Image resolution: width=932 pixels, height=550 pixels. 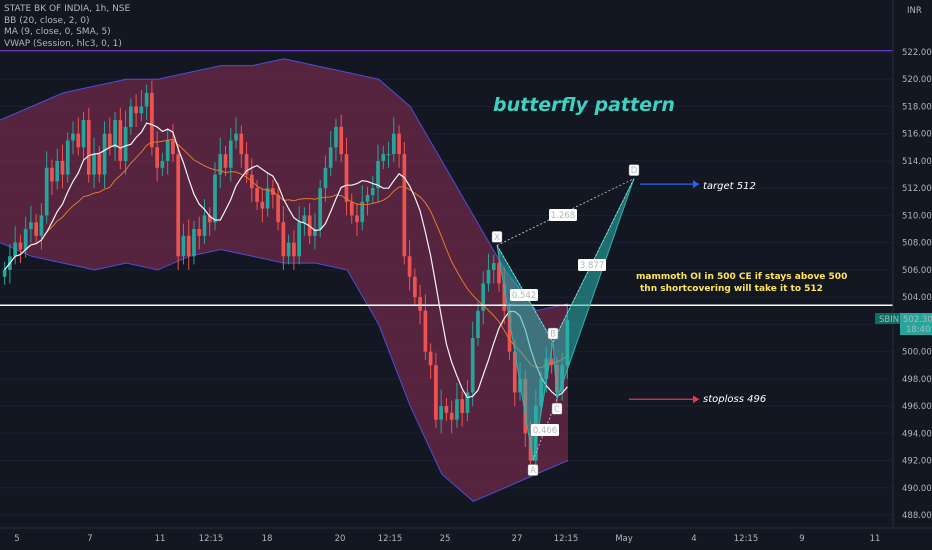 What do you see at coordinates (729, 186) in the screenshot?
I see `target-label: target 512` at bounding box center [729, 186].